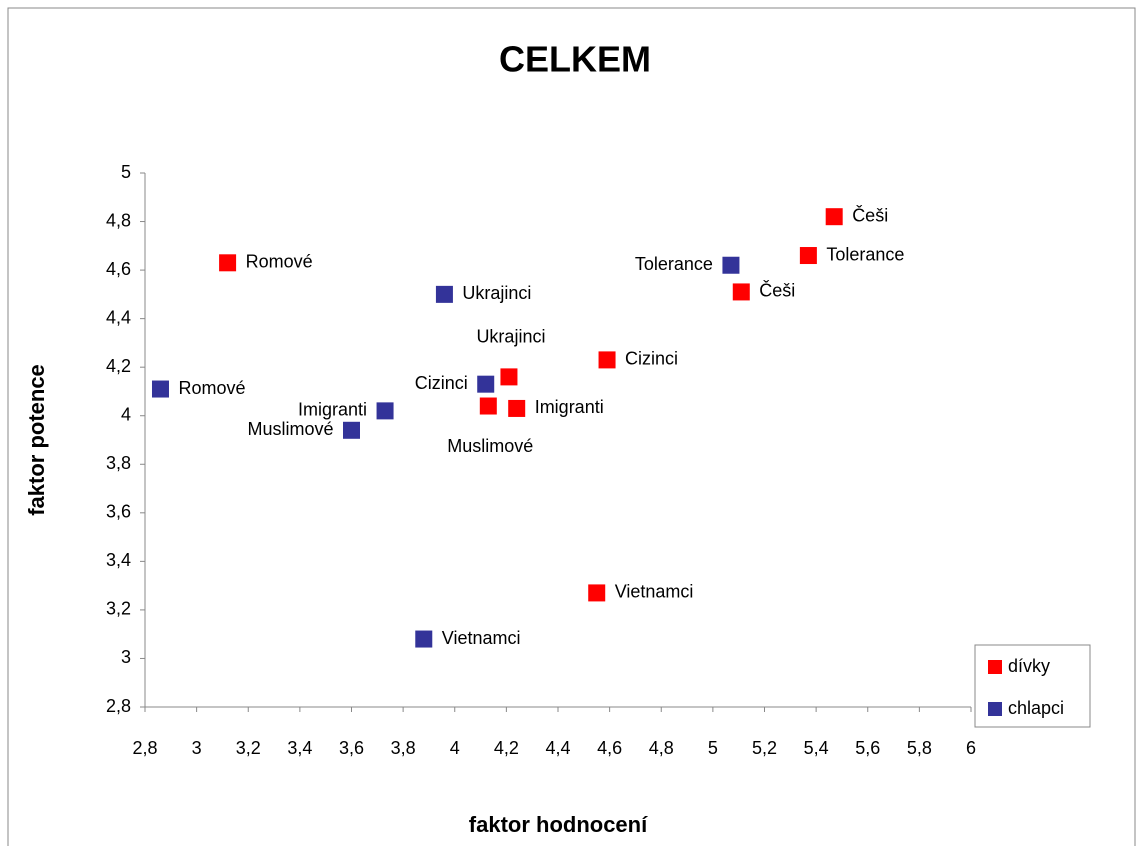 The height and width of the screenshot is (846, 1143). Describe the element at coordinates (197, 748) in the screenshot. I see `x-tick-label: 3` at that location.